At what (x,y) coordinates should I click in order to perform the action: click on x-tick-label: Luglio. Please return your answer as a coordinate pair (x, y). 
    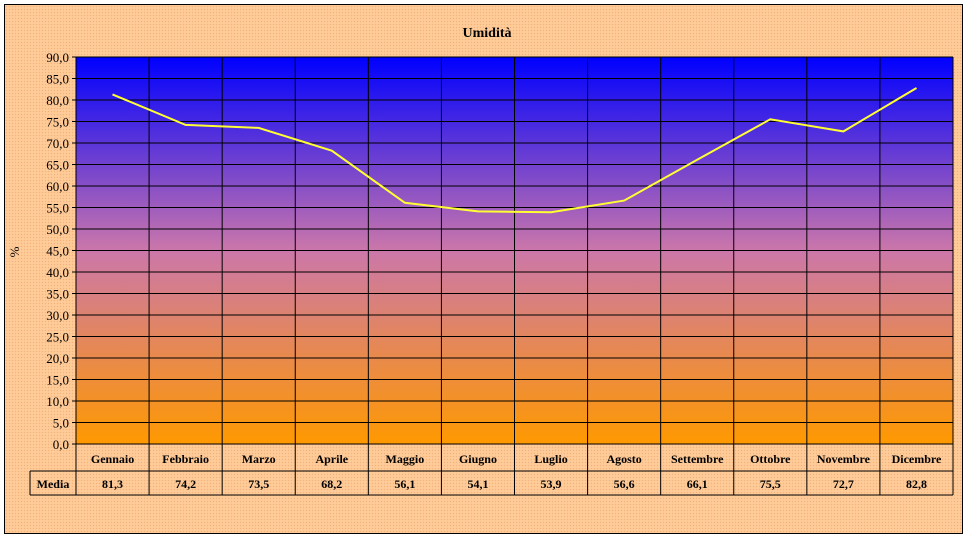
    Looking at the image, I should click on (550, 459).